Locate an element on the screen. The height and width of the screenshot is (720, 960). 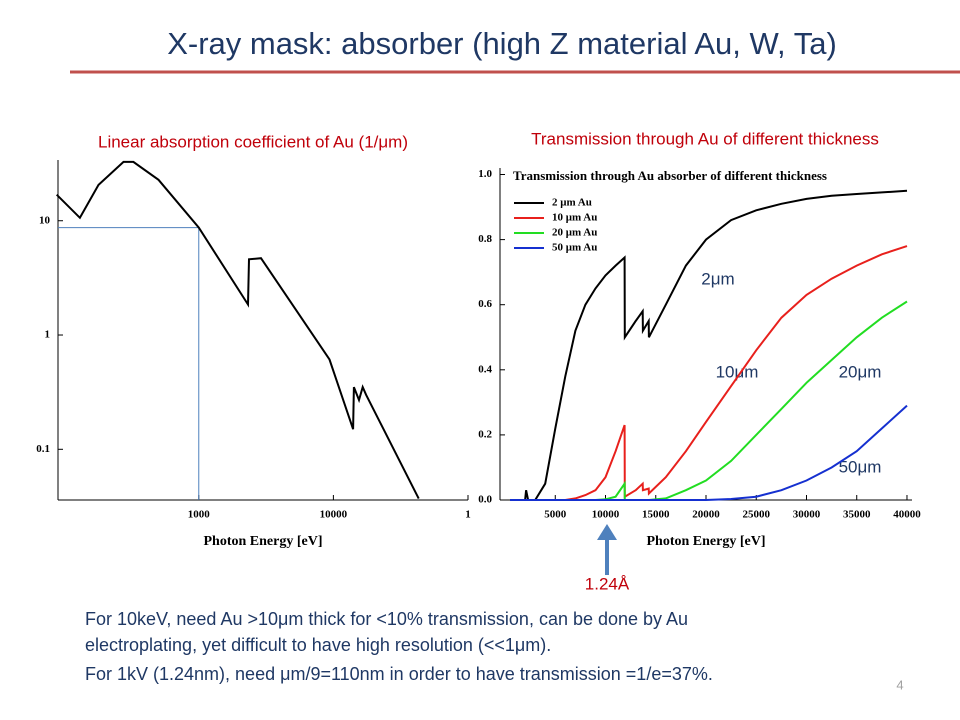
x-tick-label: 1 is located at coordinates (468, 515).